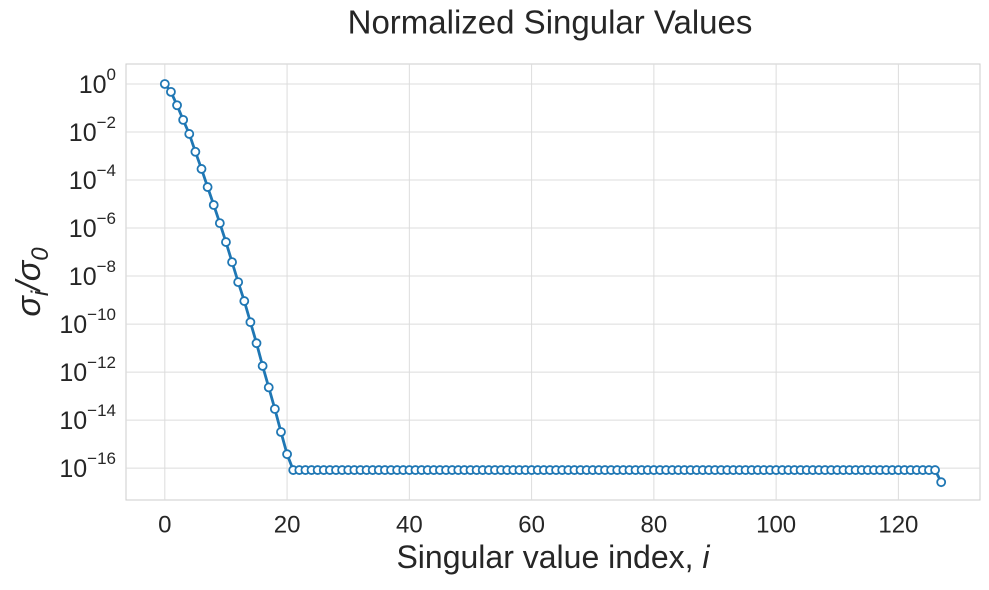 The image size is (989, 590). Describe the element at coordinates (92, 226) in the screenshot. I see `y-tick-label: 10⁻⁶` at that location.